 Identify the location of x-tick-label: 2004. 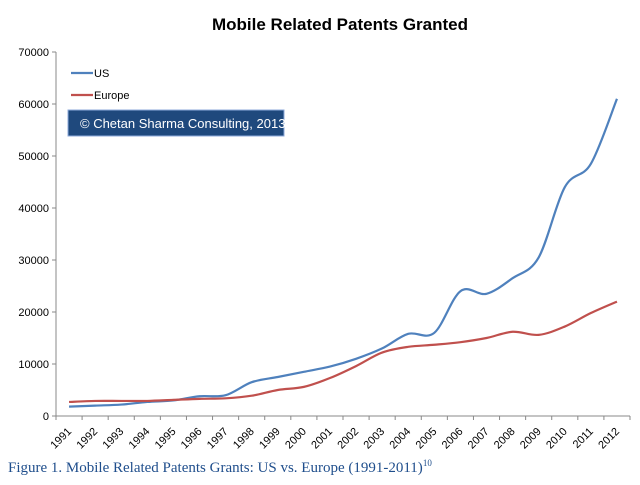
(401, 439).